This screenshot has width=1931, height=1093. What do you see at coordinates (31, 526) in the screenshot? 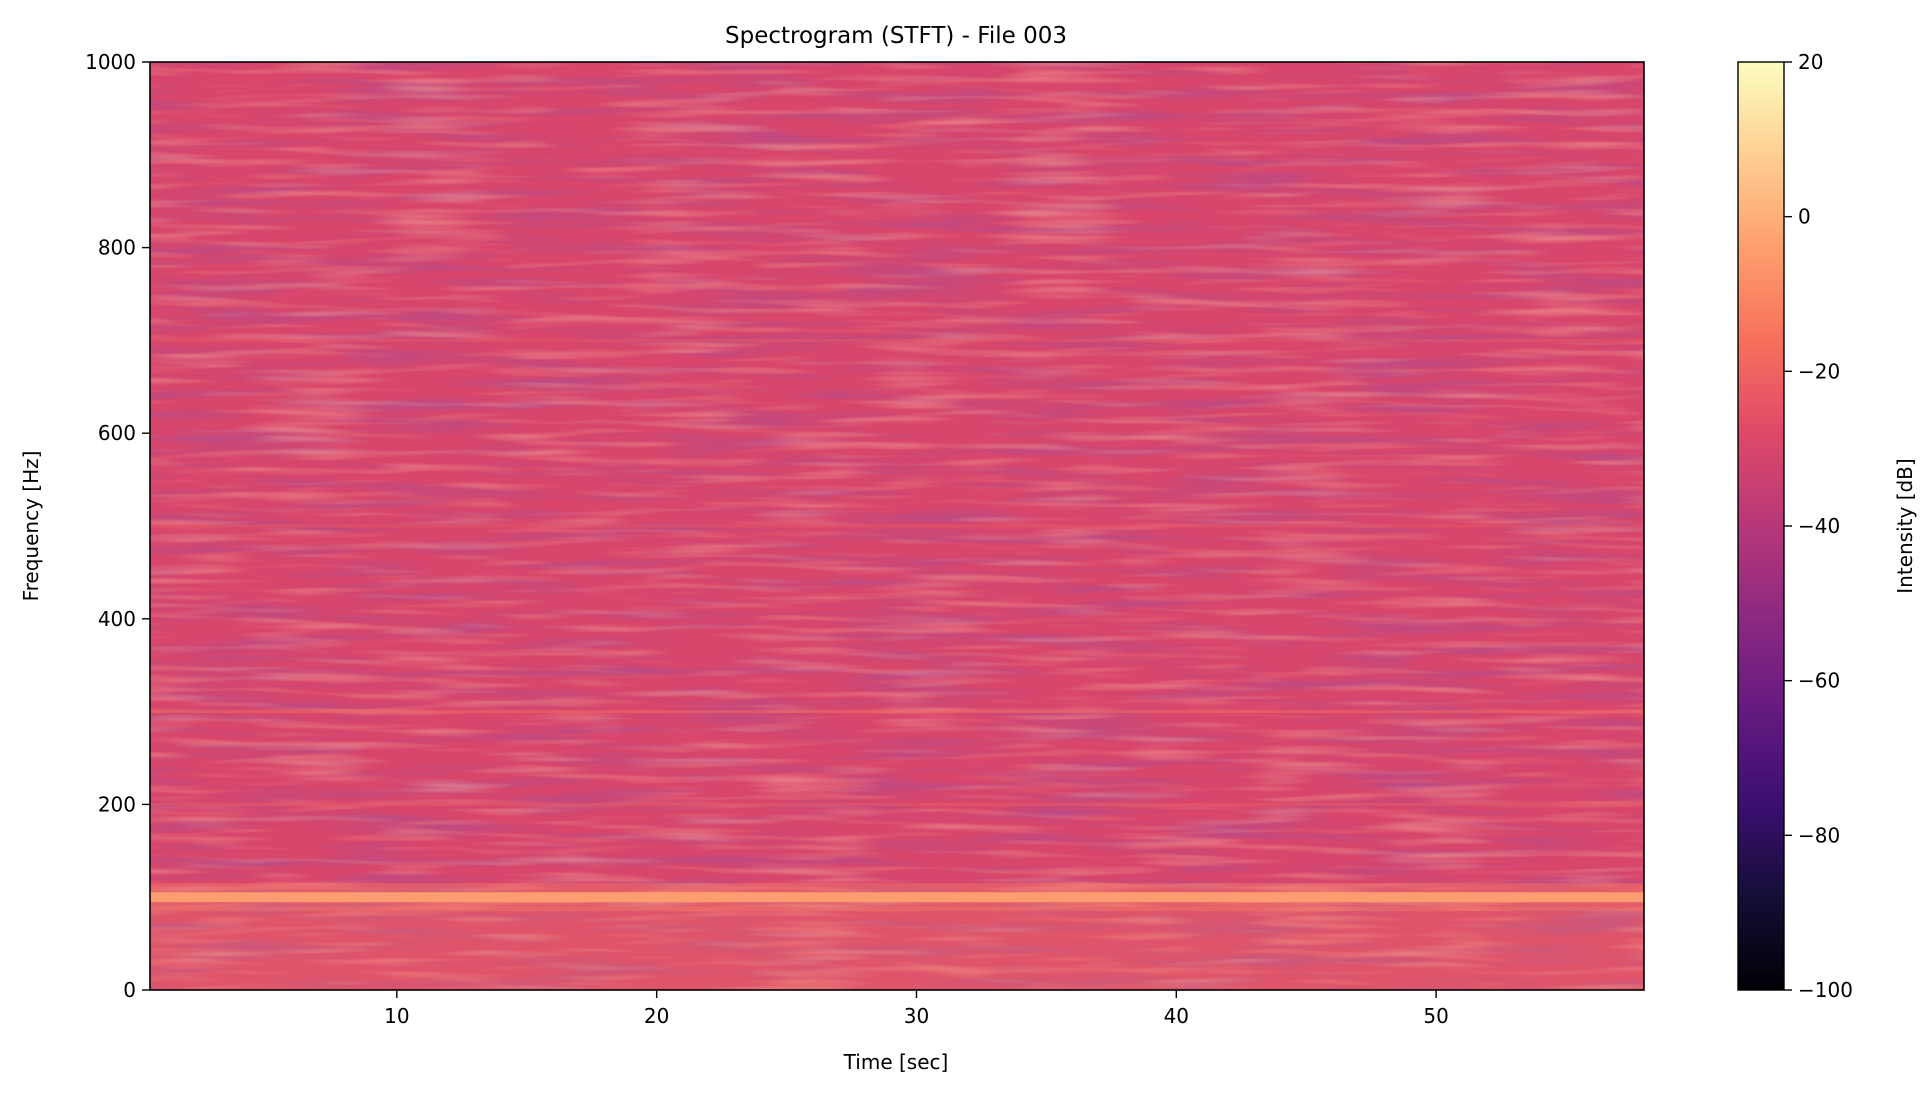
I see `y-axis-label: Frequency [Hz]` at bounding box center [31, 526].